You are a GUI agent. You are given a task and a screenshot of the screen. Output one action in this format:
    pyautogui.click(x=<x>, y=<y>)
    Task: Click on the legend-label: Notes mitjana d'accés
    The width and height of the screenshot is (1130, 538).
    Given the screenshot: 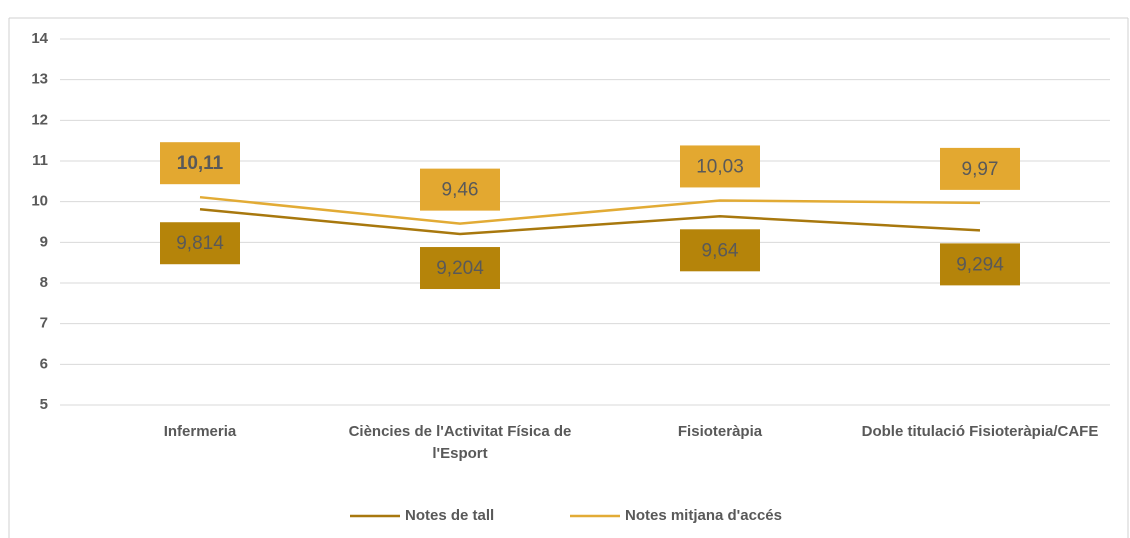 What is the action you would take?
    pyautogui.click(x=703, y=515)
    